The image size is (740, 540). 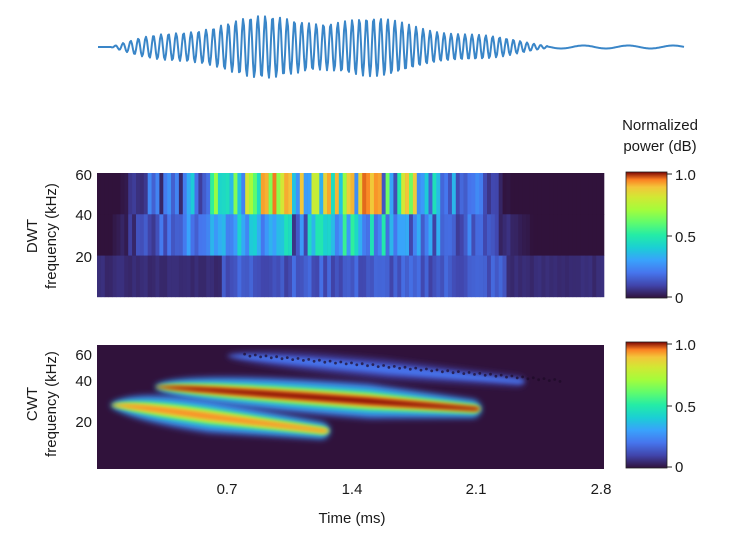 What do you see at coordinates (685, 407) in the screenshot?
I see `colorbar-cwt-tick-mid: 0.5` at bounding box center [685, 407].